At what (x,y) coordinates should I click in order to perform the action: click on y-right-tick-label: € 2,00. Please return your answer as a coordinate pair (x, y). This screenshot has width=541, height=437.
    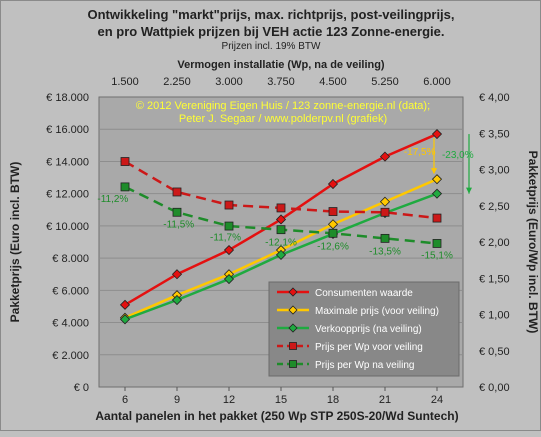
    Looking at the image, I should click on (494, 243).